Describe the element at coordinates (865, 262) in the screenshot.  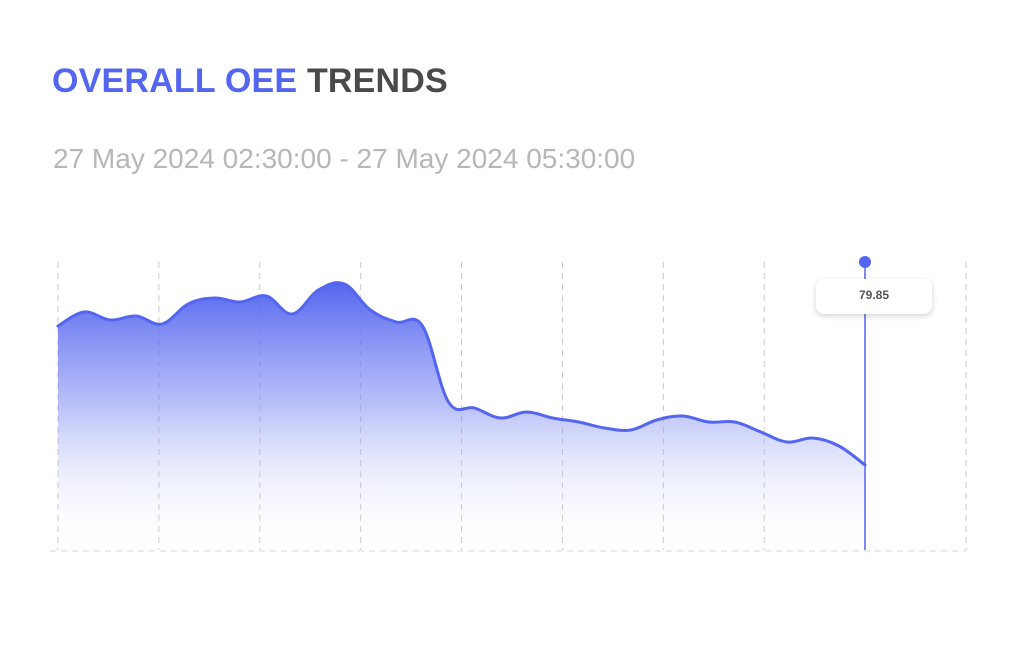
I see `cursor-handle-dot` at that location.